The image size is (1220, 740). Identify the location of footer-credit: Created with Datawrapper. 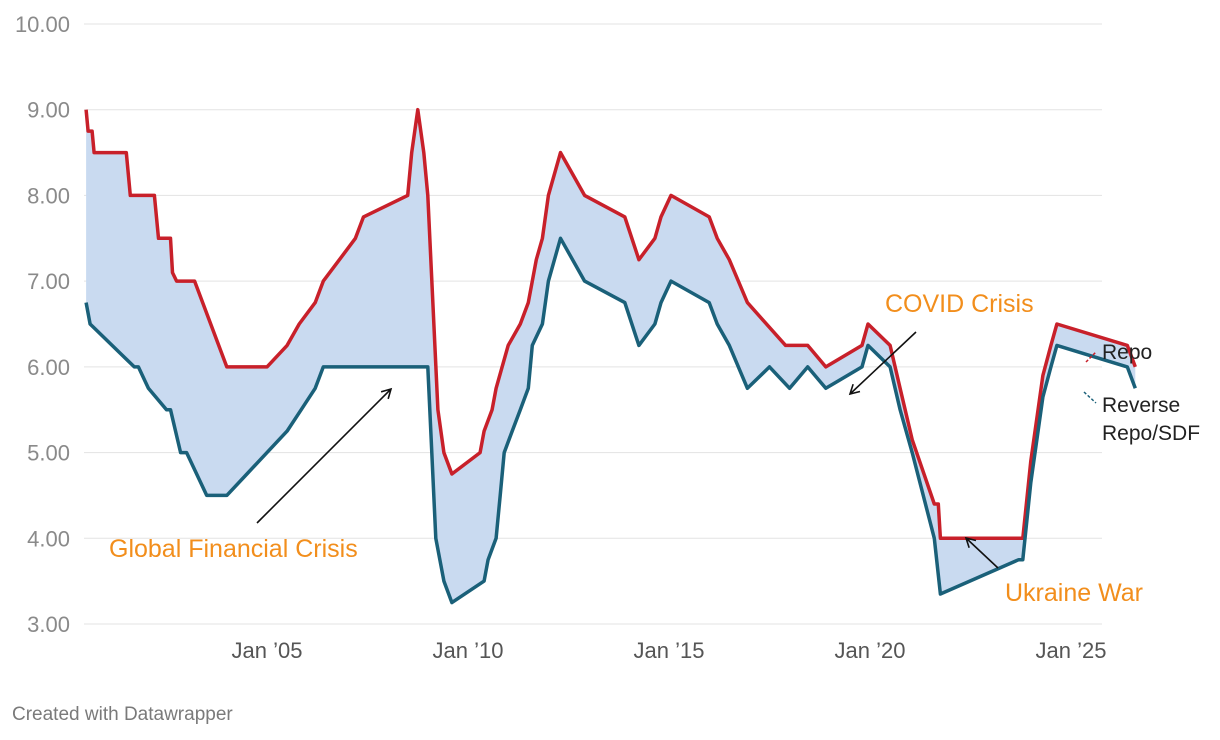
(122, 714).